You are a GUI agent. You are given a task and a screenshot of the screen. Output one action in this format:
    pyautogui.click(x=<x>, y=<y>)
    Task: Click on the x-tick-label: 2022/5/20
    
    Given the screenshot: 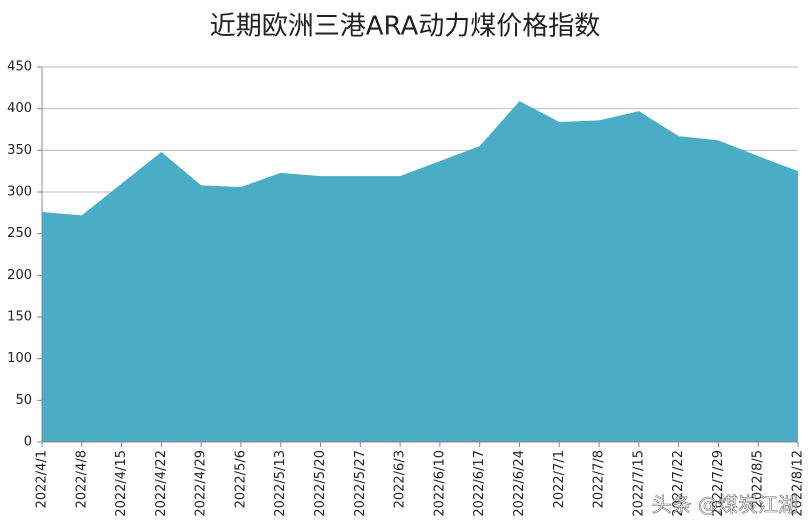 What is the action you would take?
    pyautogui.click(x=320, y=483)
    